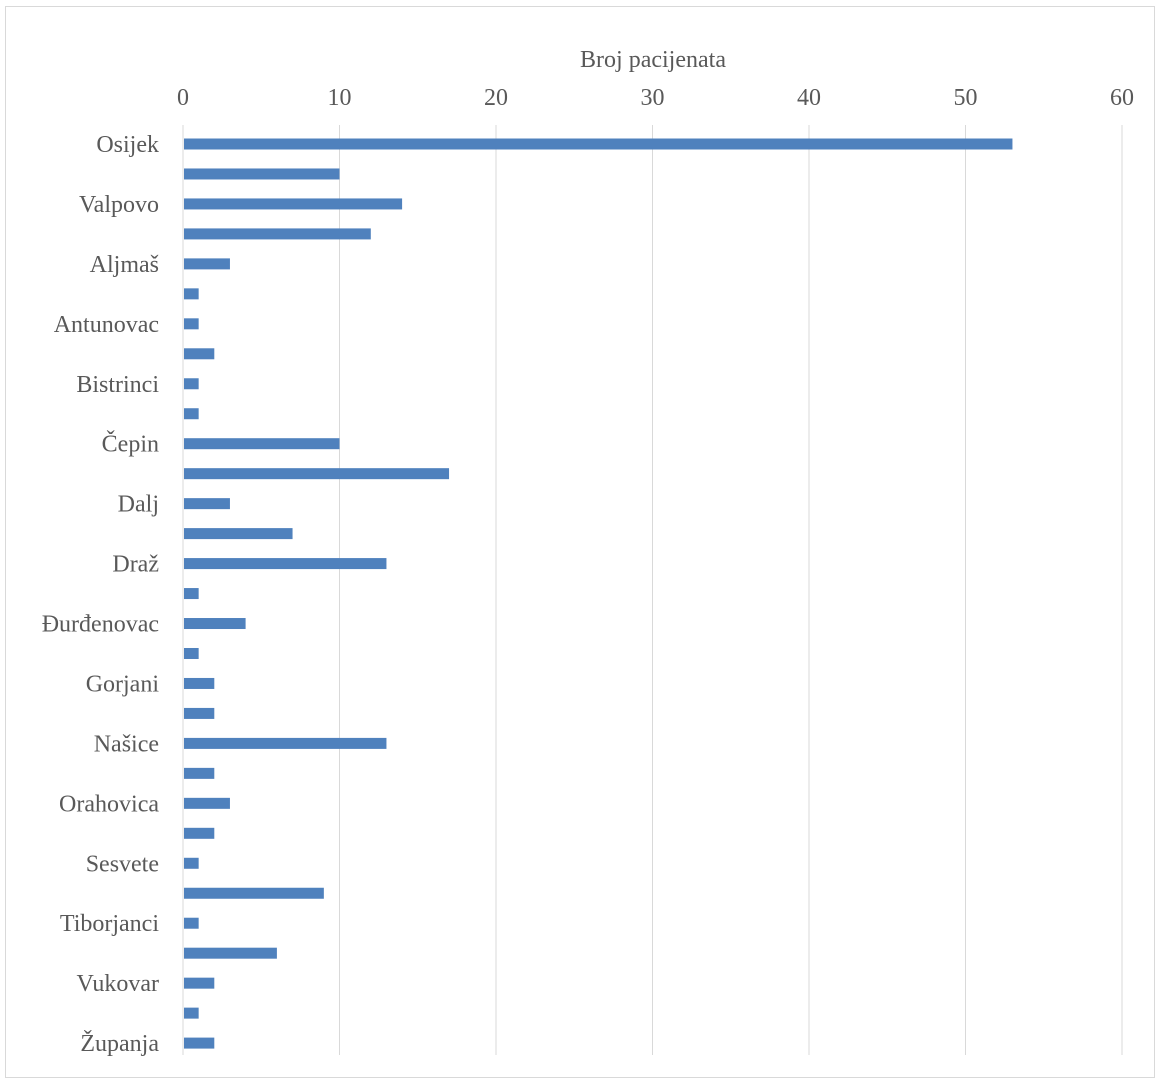 This screenshot has width=1159, height=1082. What do you see at coordinates (966, 98) in the screenshot?
I see `x-tick-label: 50` at bounding box center [966, 98].